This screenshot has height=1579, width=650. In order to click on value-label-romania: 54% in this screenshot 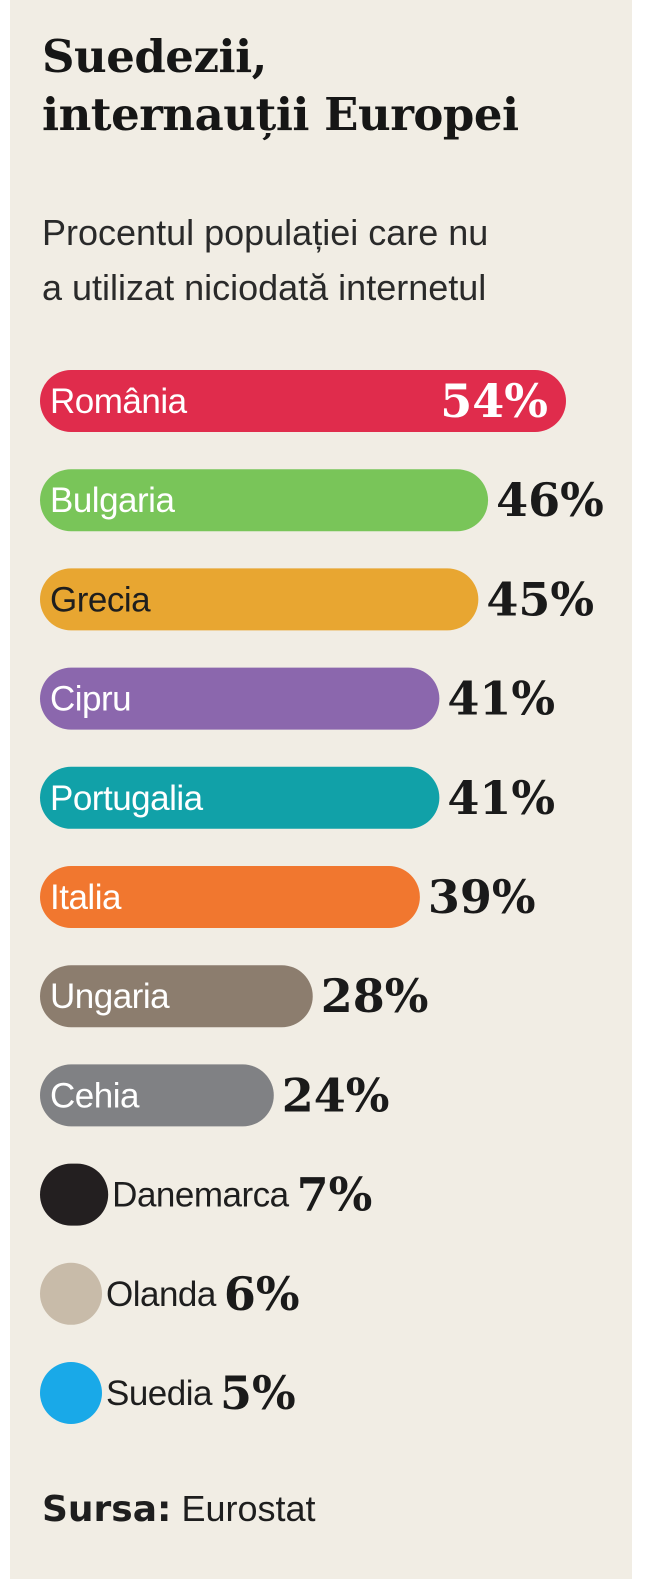, I will do `click(494, 401)`.